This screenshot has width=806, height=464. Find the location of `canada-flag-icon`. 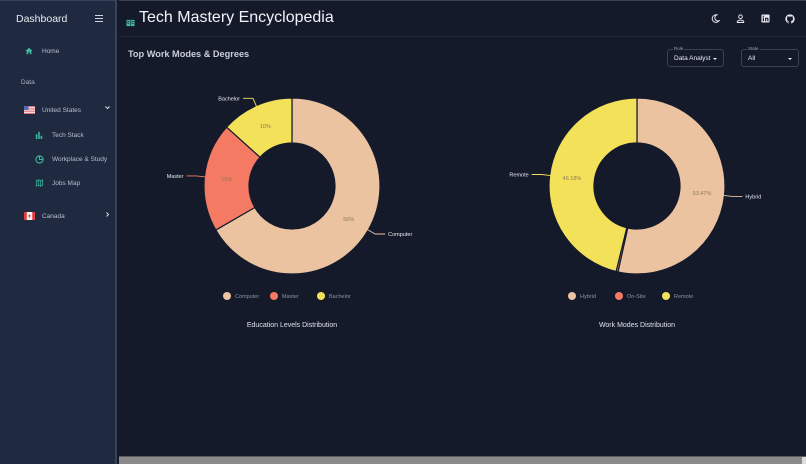

canada-flag-icon is located at coordinates (29, 216).